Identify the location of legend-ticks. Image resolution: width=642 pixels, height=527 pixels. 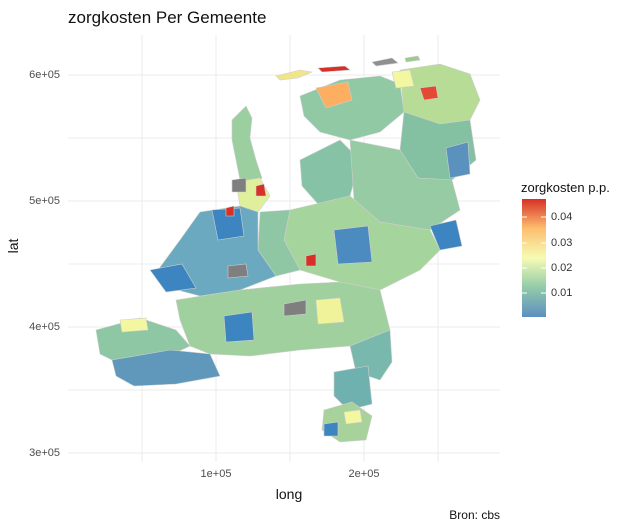
(534, 255).